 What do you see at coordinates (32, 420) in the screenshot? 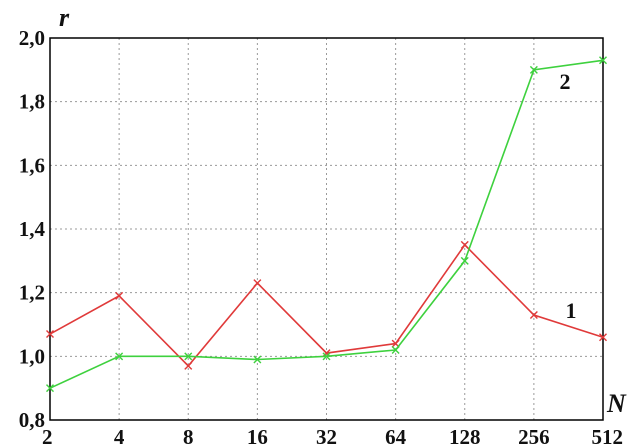
I see `y-tick-label: 0,8` at bounding box center [32, 420].